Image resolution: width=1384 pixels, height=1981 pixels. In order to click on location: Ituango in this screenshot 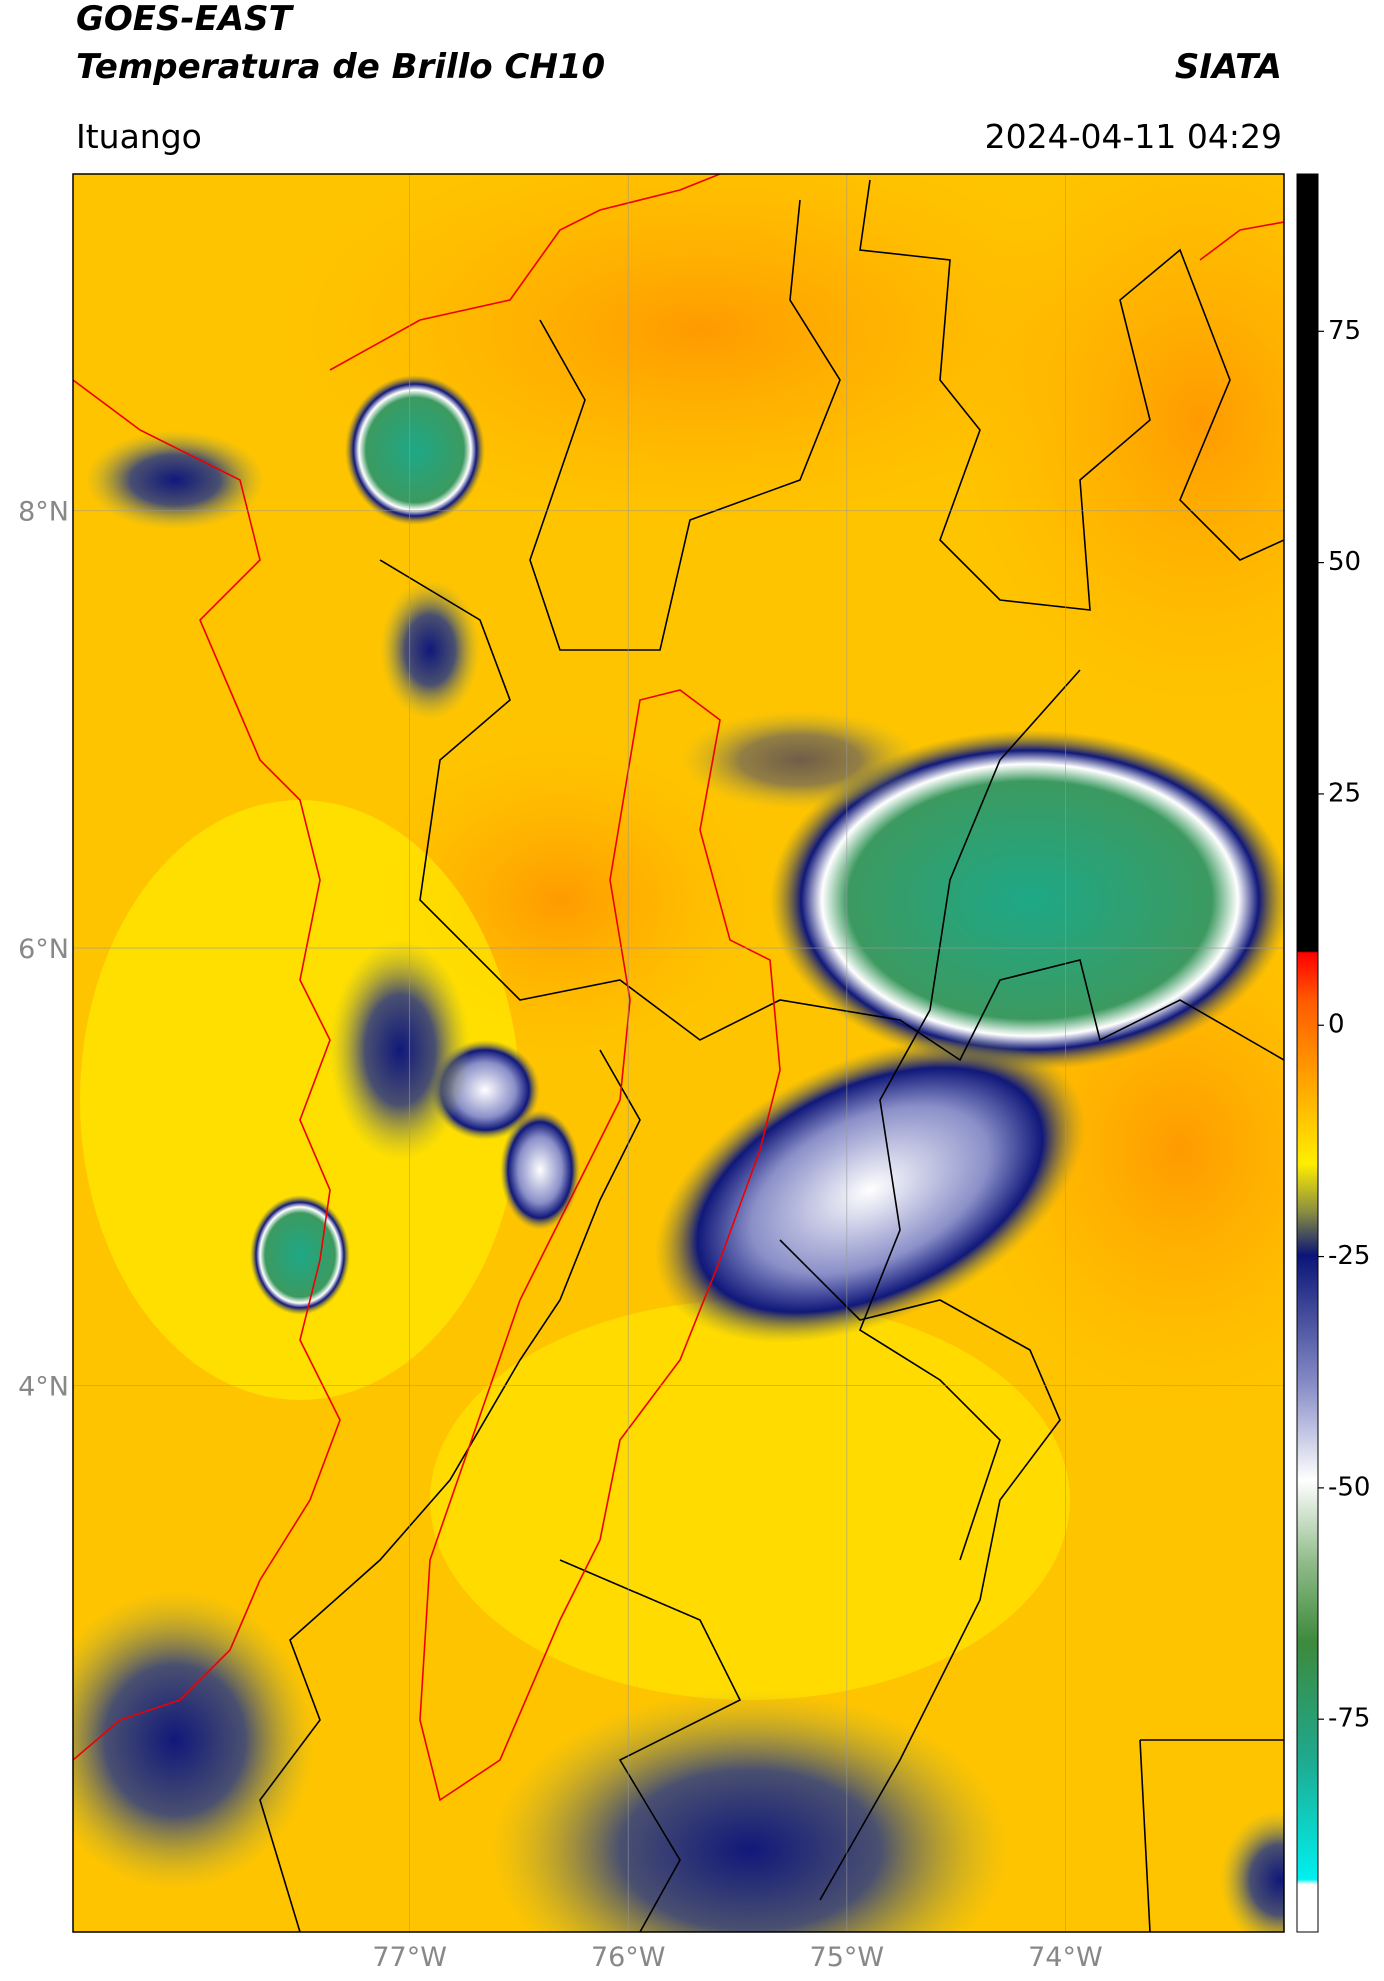, I will do `click(139, 136)`.